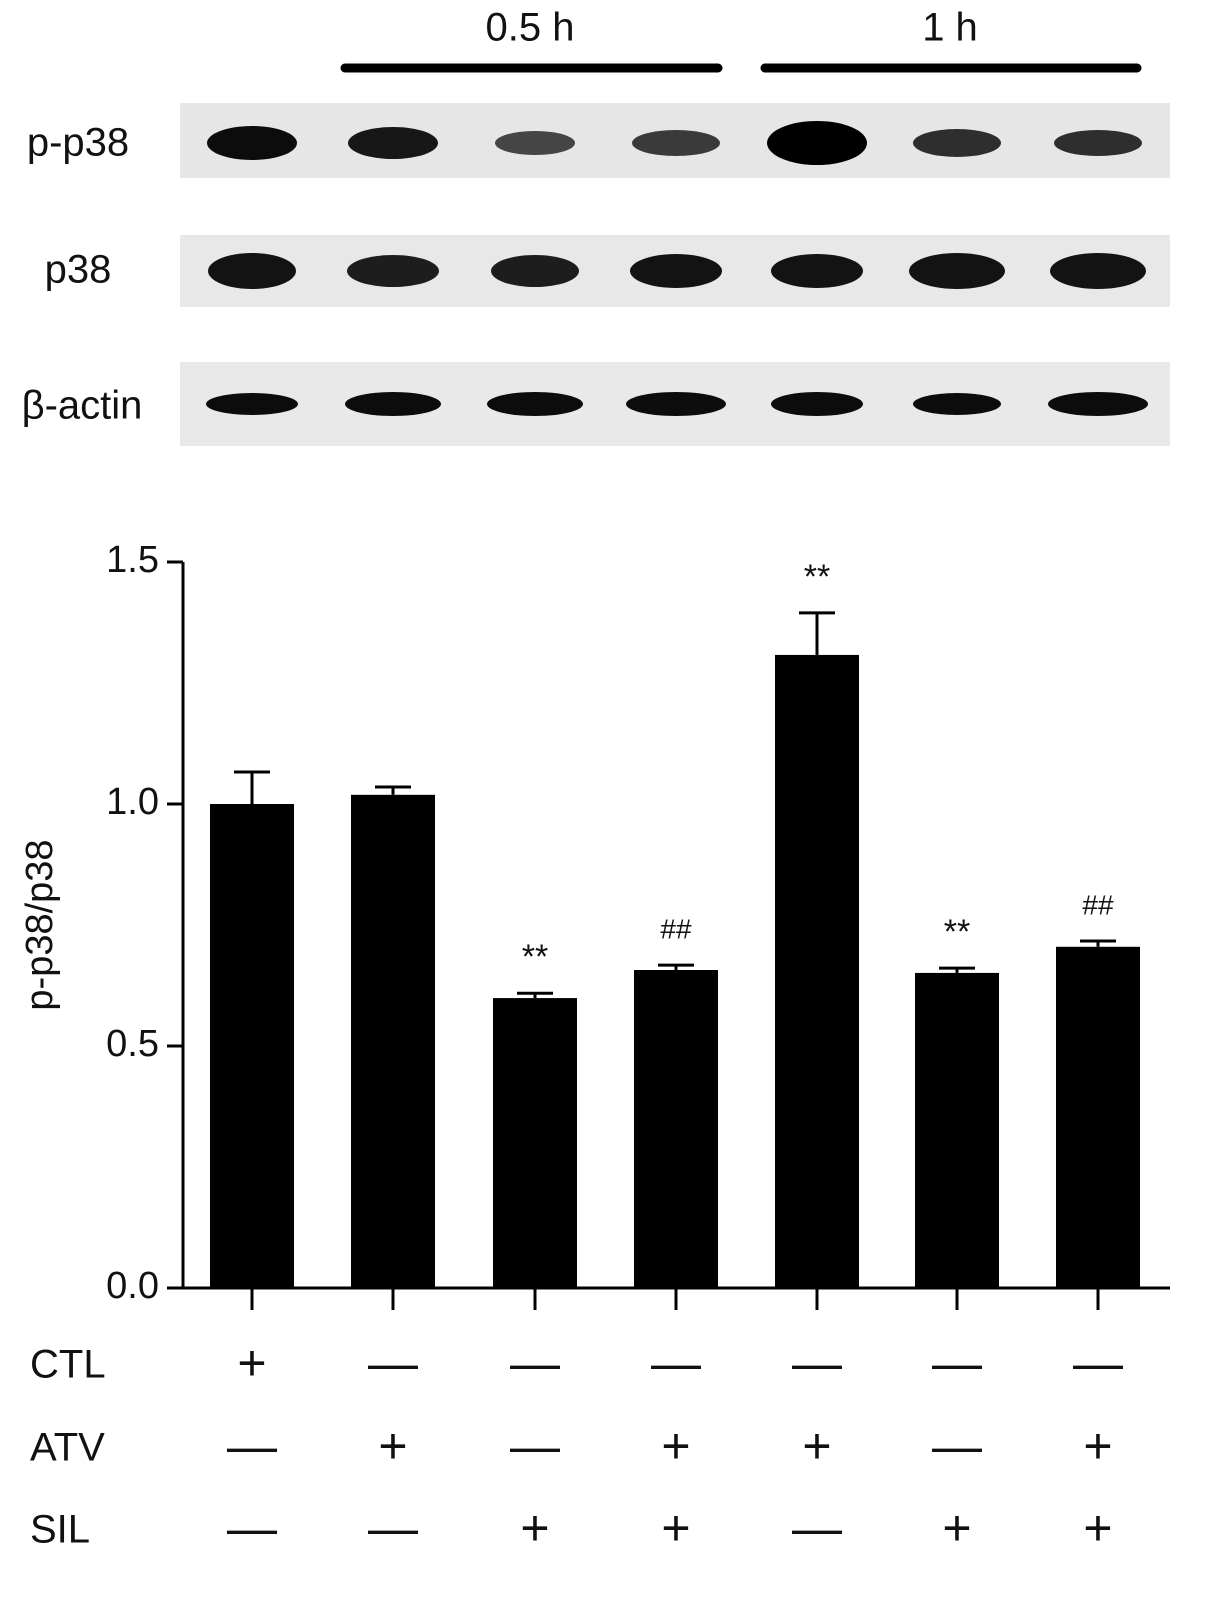  What do you see at coordinates (82, 406) in the screenshot?
I see `blot-row-label: β-actin` at bounding box center [82, 406].